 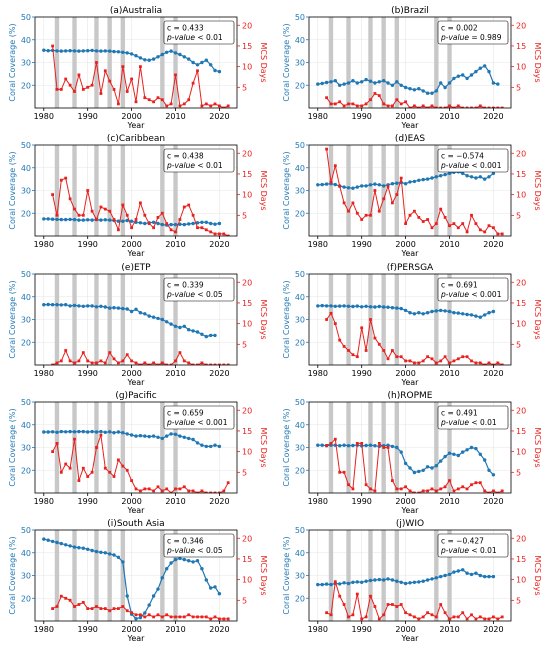 What do you see at coordinates (136, 579) in the screenshot?
I see `plot-area` at bounding box center [136, 579].